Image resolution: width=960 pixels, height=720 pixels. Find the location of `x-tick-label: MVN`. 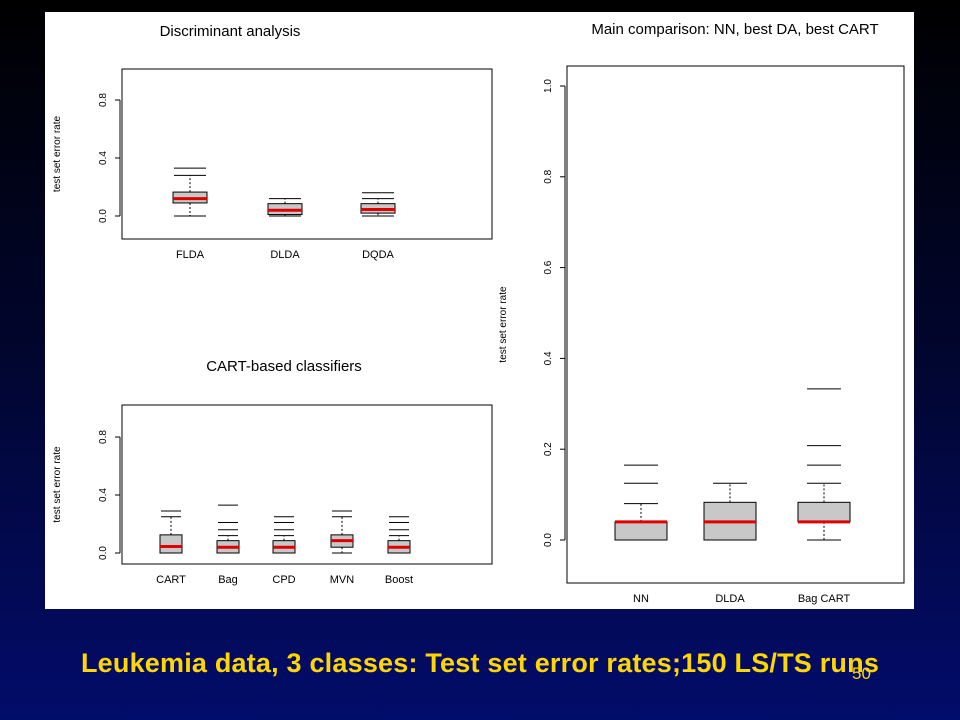

x-tick-label: MVN is located at coordinates (342, 580).